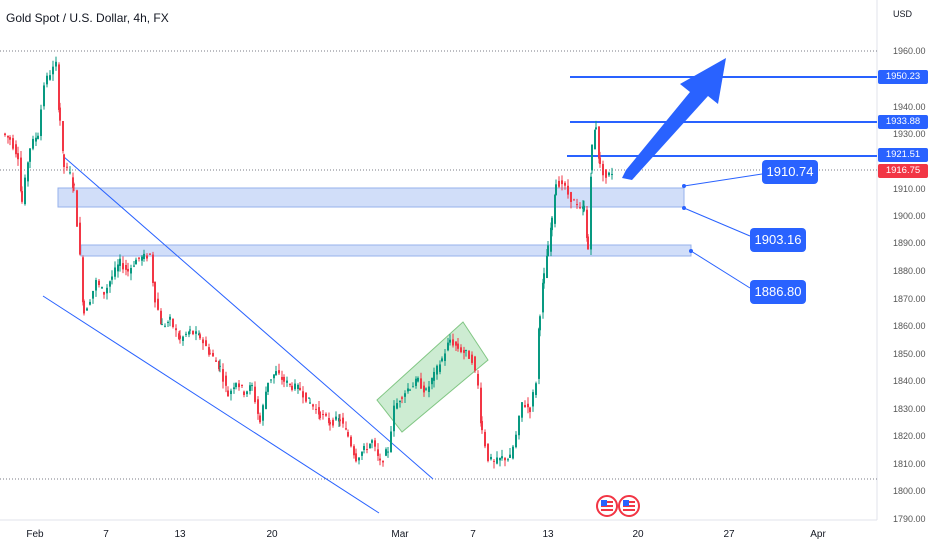 This screenshot has height=550, width=932. What do you see at coordinates (607, 510) in the screenshot?
I see `us-event-icon-1-stripe` at bounding box center [607, 510].